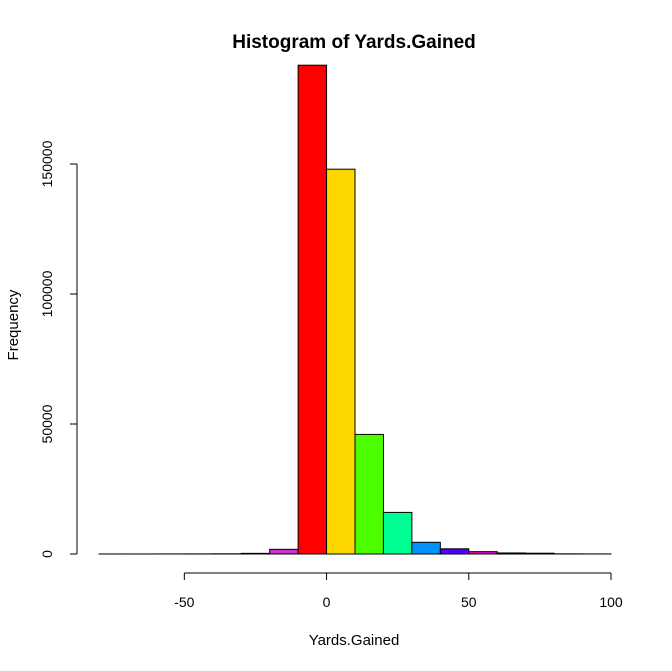 The width and height of the screenshot is (672, 671). What do you see at coordinates (398, 591) in the screenshot?
I see `x-axis: -50 0 50 100` at bounding box center [398, 591].